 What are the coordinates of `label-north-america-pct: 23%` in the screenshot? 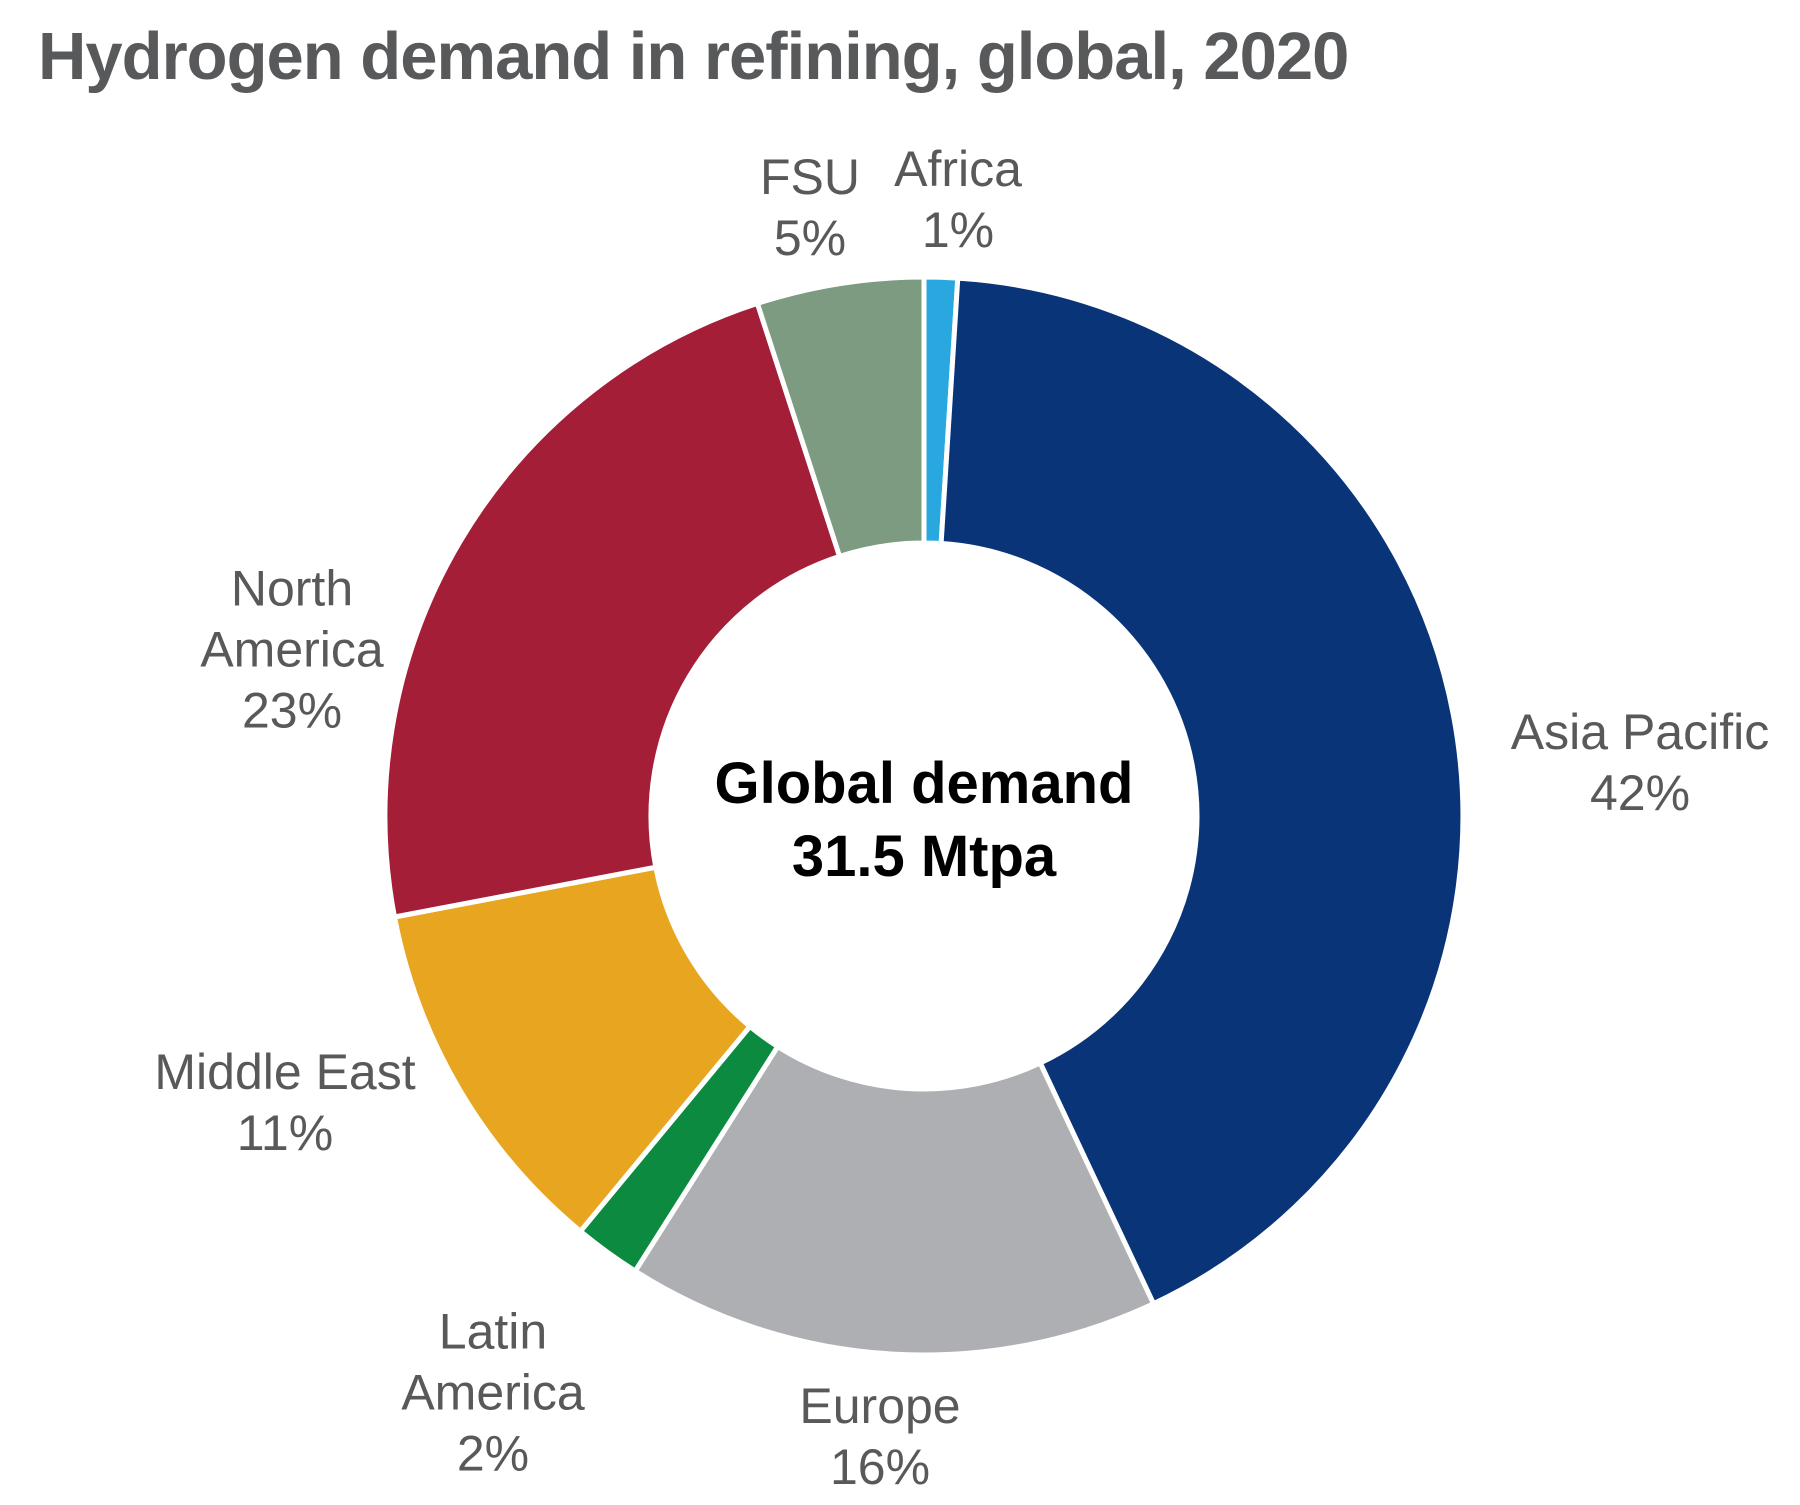 It's located at (292, 710).